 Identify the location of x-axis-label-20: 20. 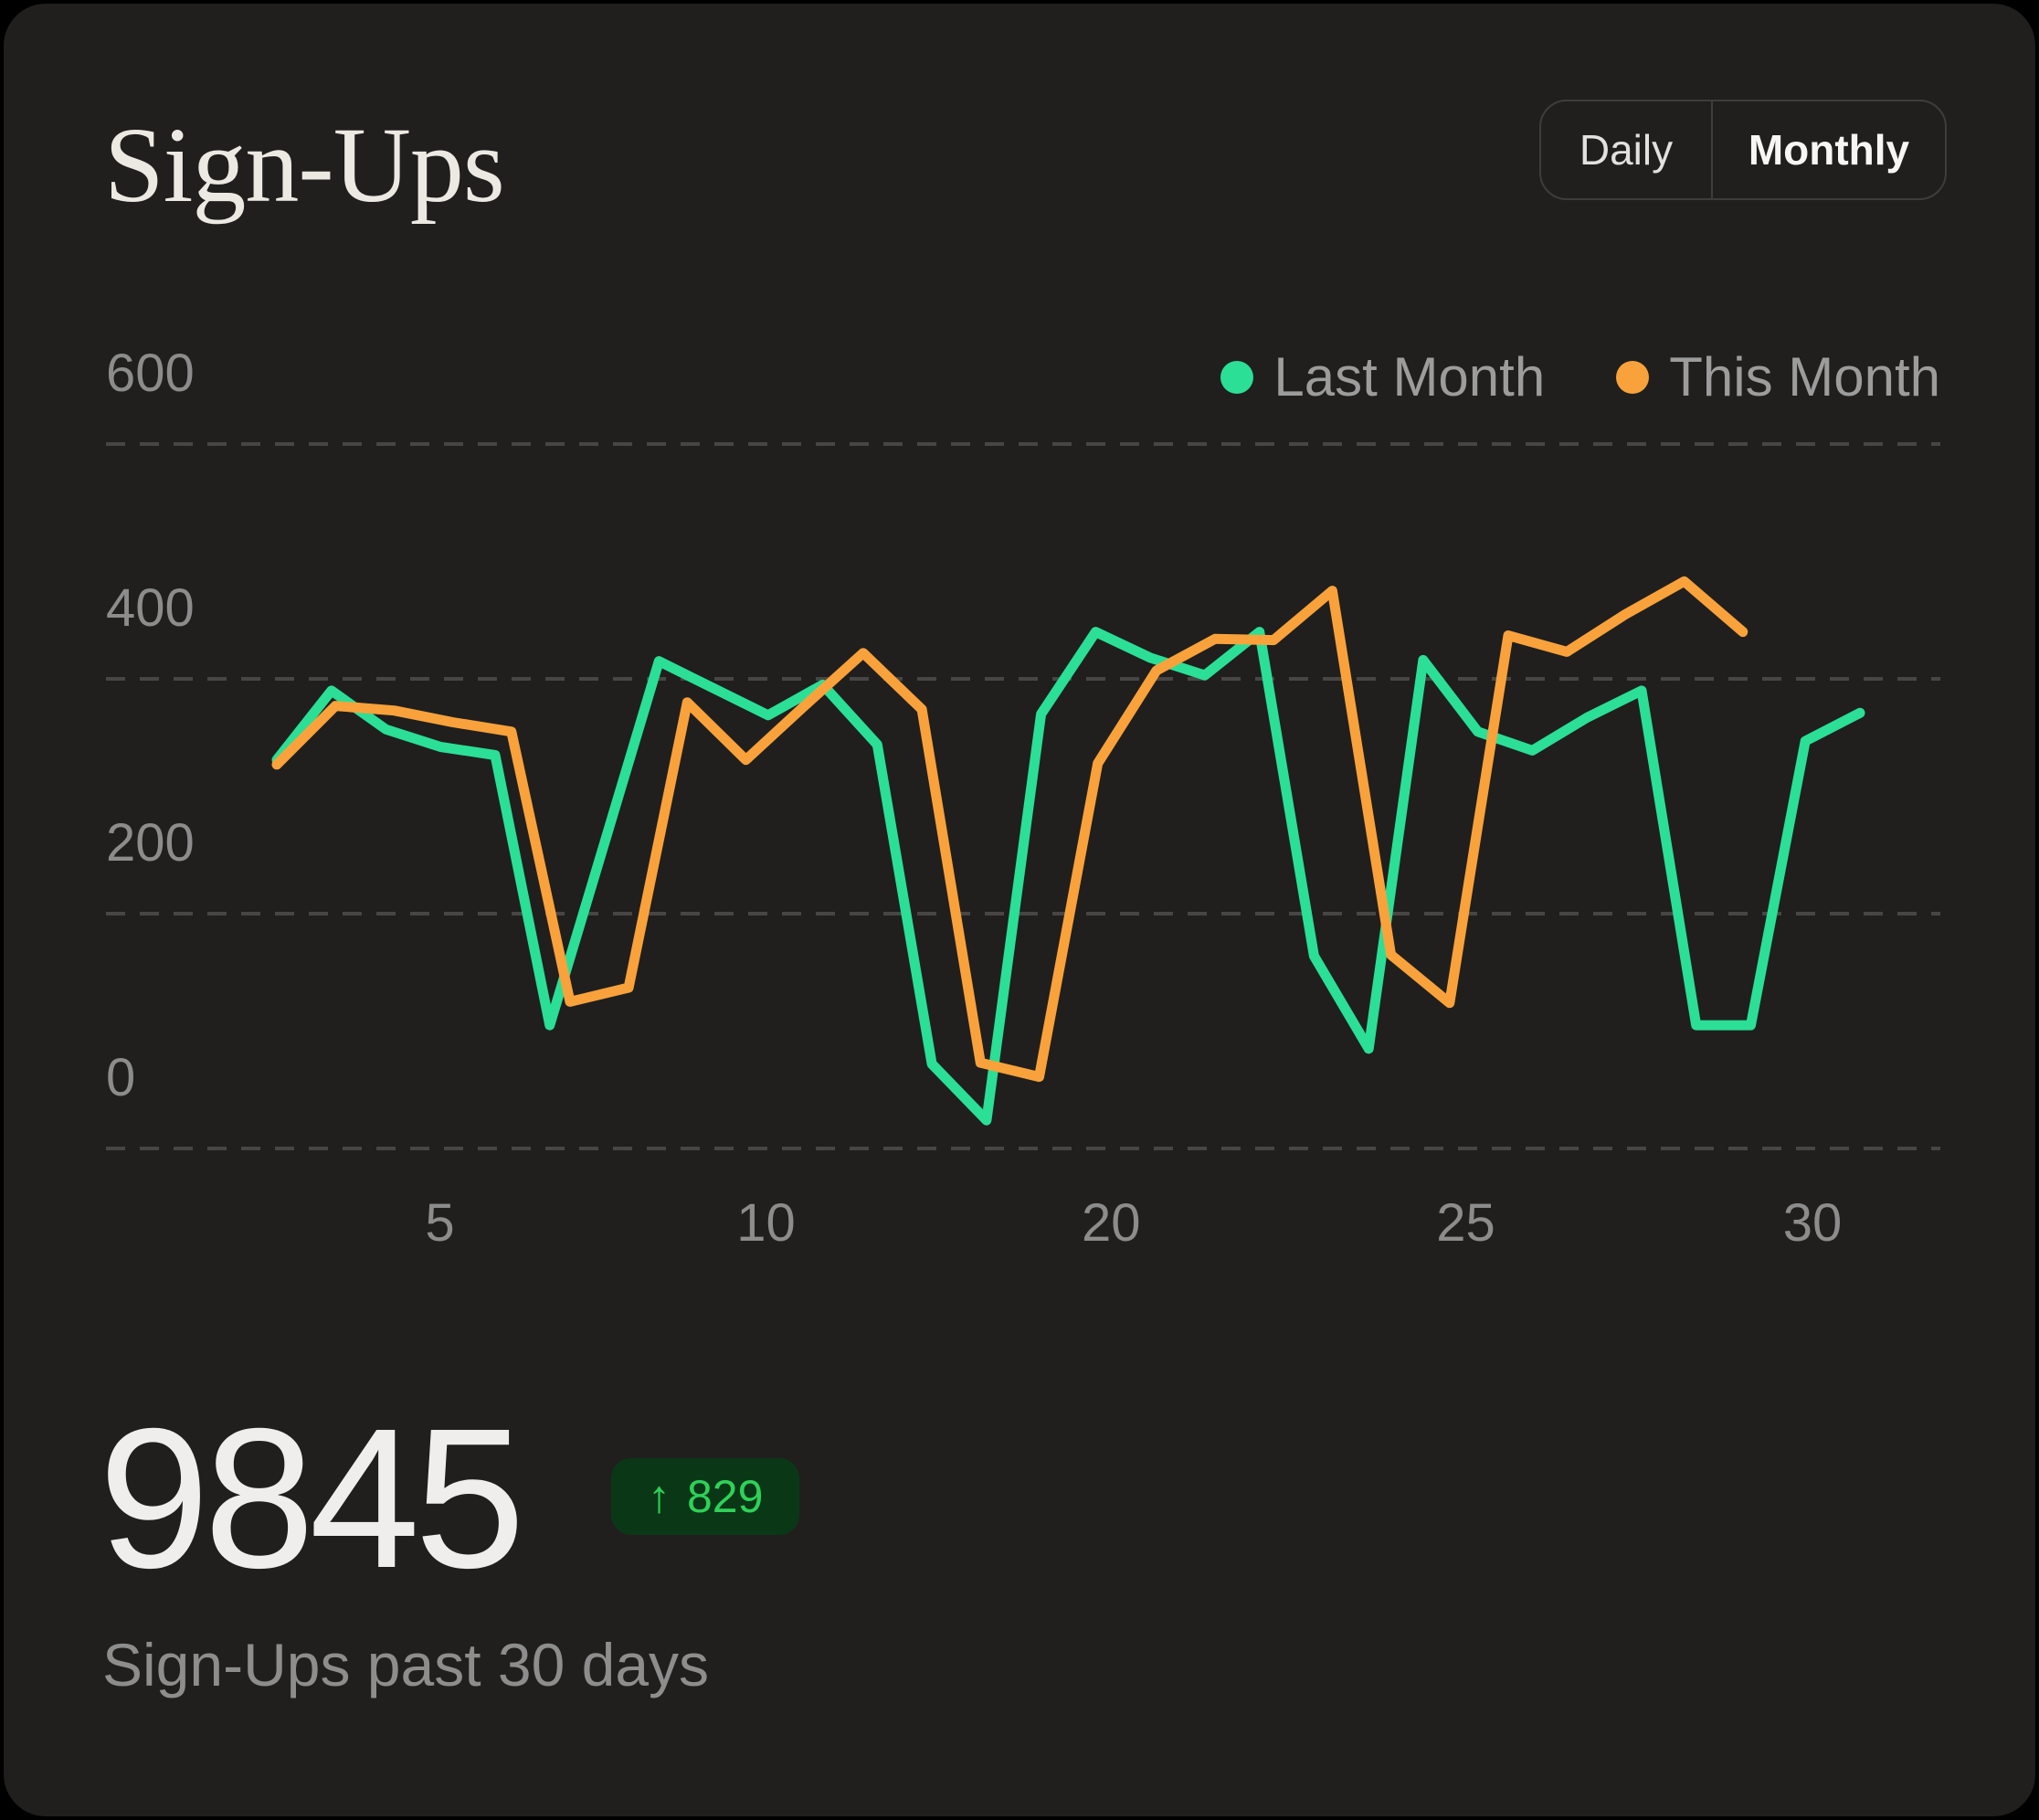
(1111, 1223).